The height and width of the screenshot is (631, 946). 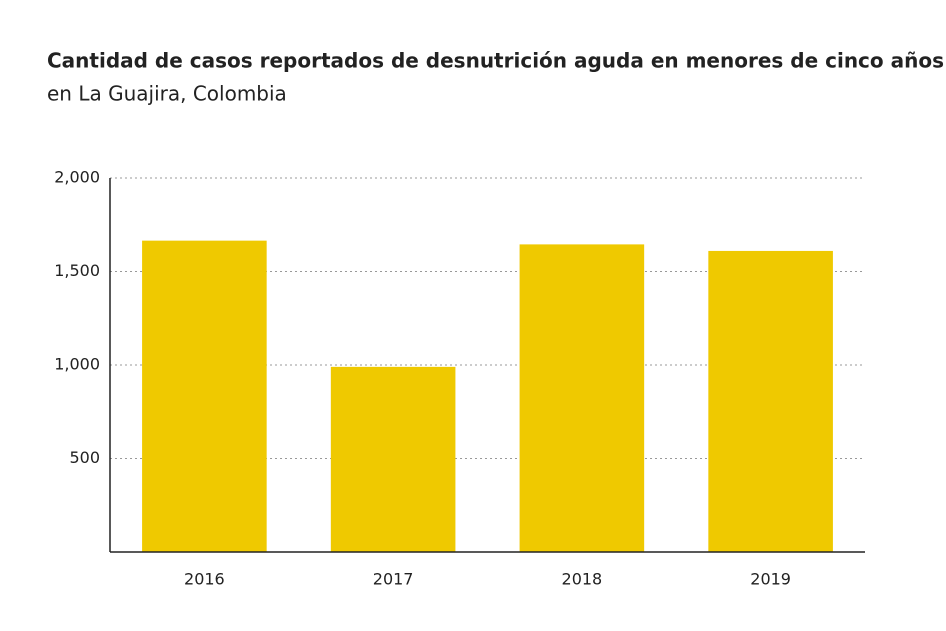 I want to click on chart-subtitle: en La Guajira, Colombia, so click(x=167, y=94).